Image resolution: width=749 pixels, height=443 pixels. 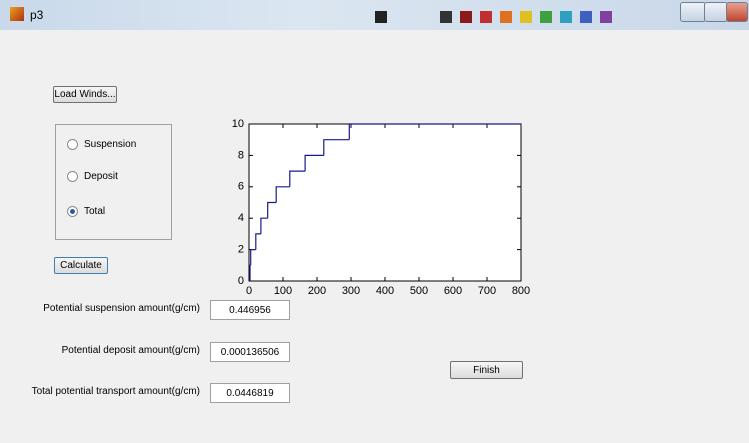 I want to click on y-tick-label: 0, so click(x=241, y=281).